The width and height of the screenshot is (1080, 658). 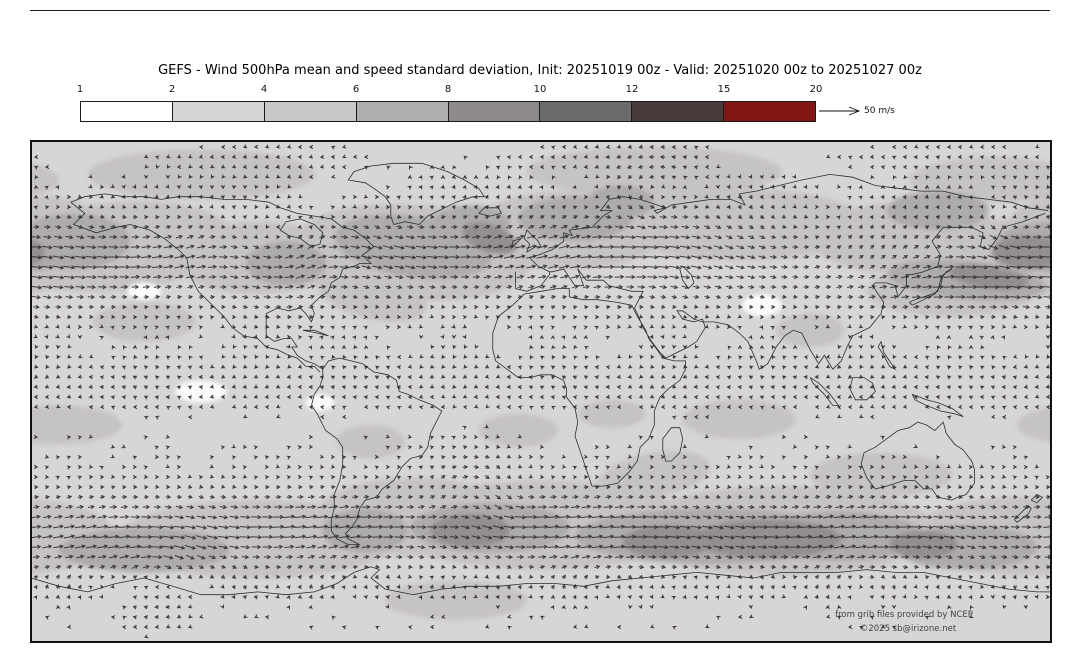 I want to click on colorbar: 1 2 4 6 8 10 12 15 20, so click(x=449, y=104).